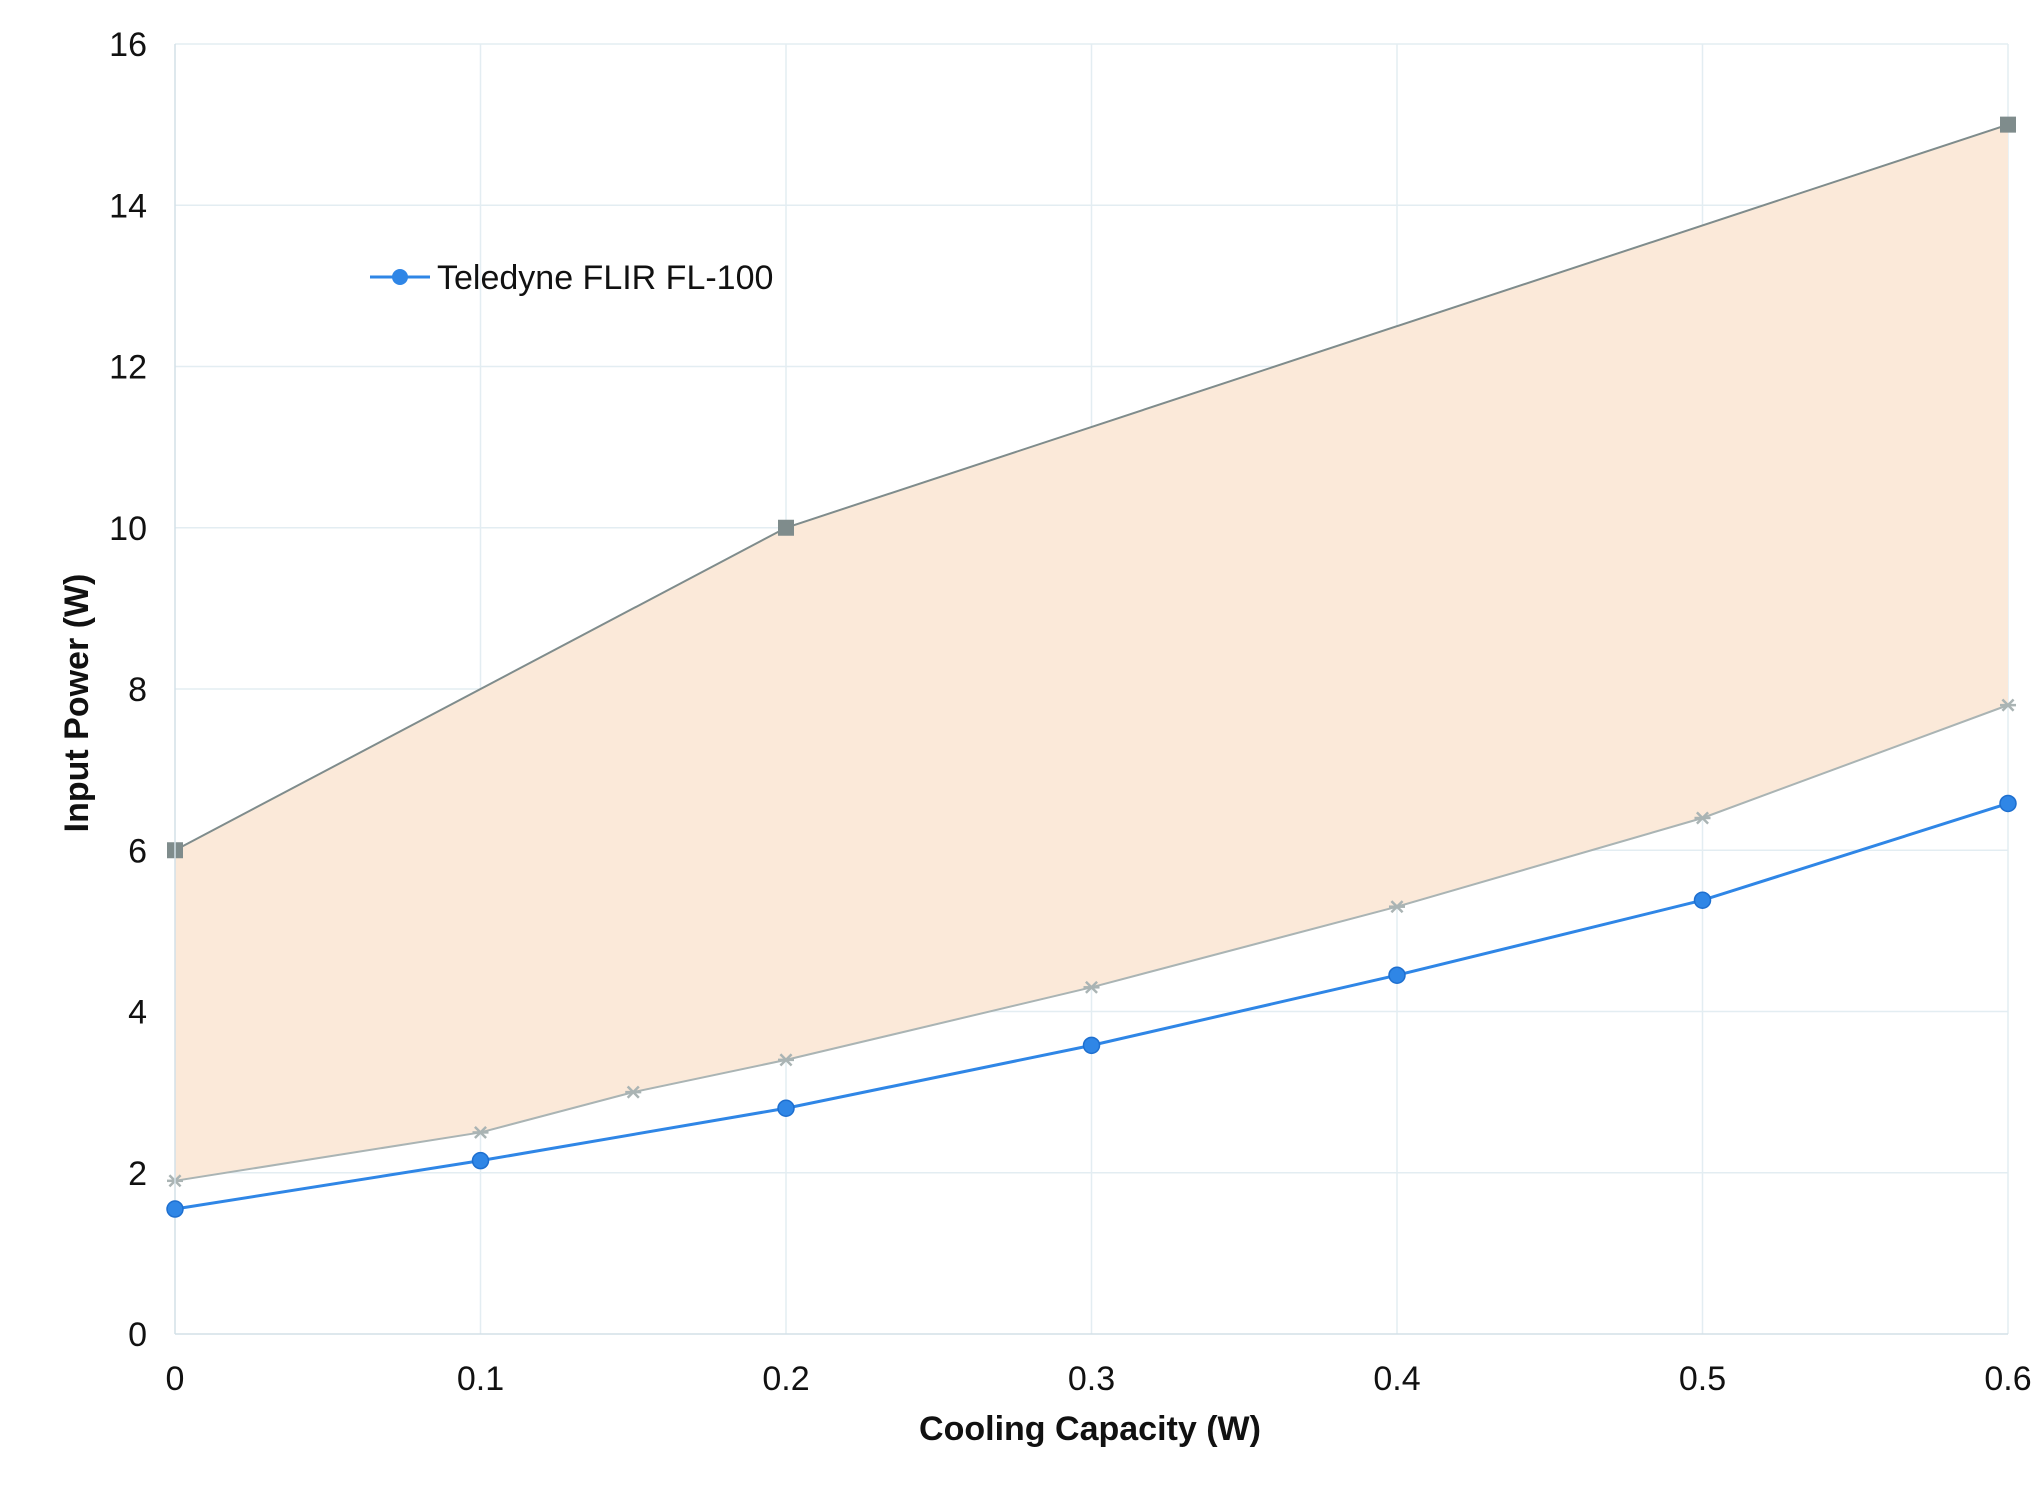 Image resolution: width=2043 pixels, height=1486 pixels. I want to click on legend-swatch-marker, so click(400, 277).